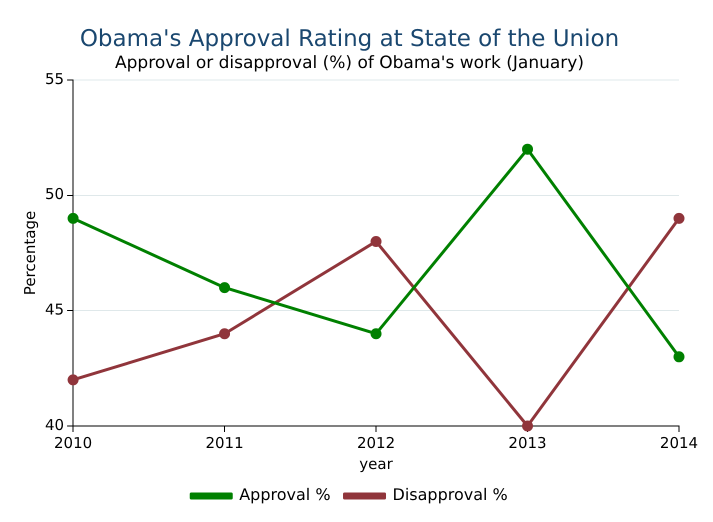  Describe the element at coordinates (285, 494) in the screenshot. I see `legend-label: Approval %` at that location.